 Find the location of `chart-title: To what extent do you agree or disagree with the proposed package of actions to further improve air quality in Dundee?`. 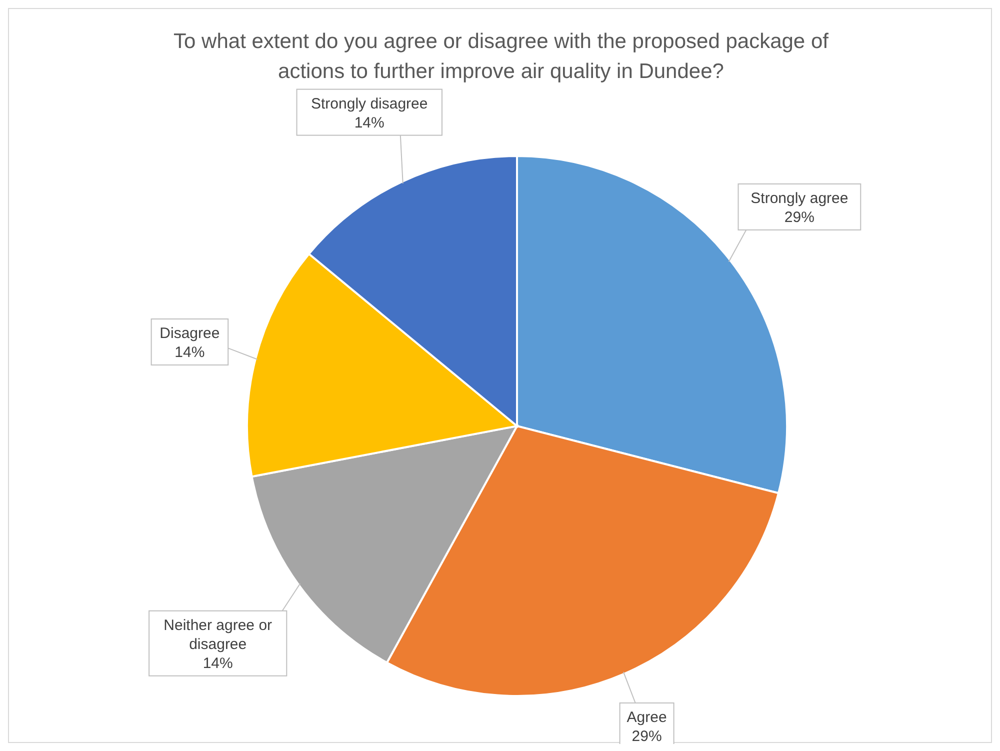

chart-title: To what extent do you agree or disagree with the proposed package of actions to further improve air quality in Dundee? is located at coordinates (501, 57).